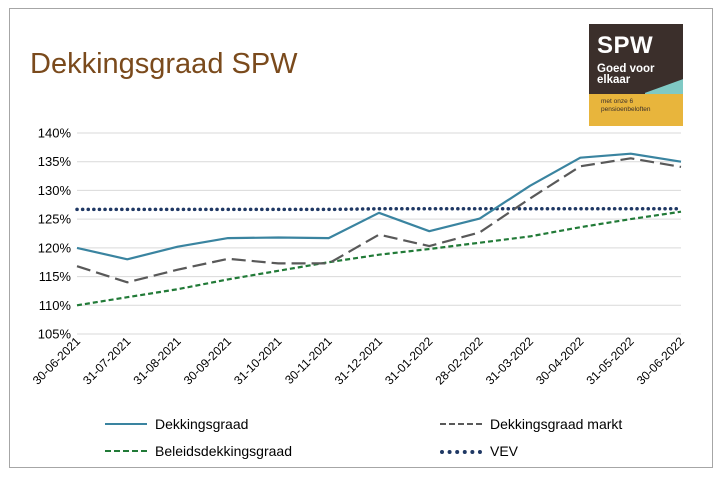 The height and width of the screenshot is (477, 726). What do you see at coordinates (223, 451) in the screenshot?
I see `legend-label: Beleidsdekkingsgraad` at bounding box center [223, 451].